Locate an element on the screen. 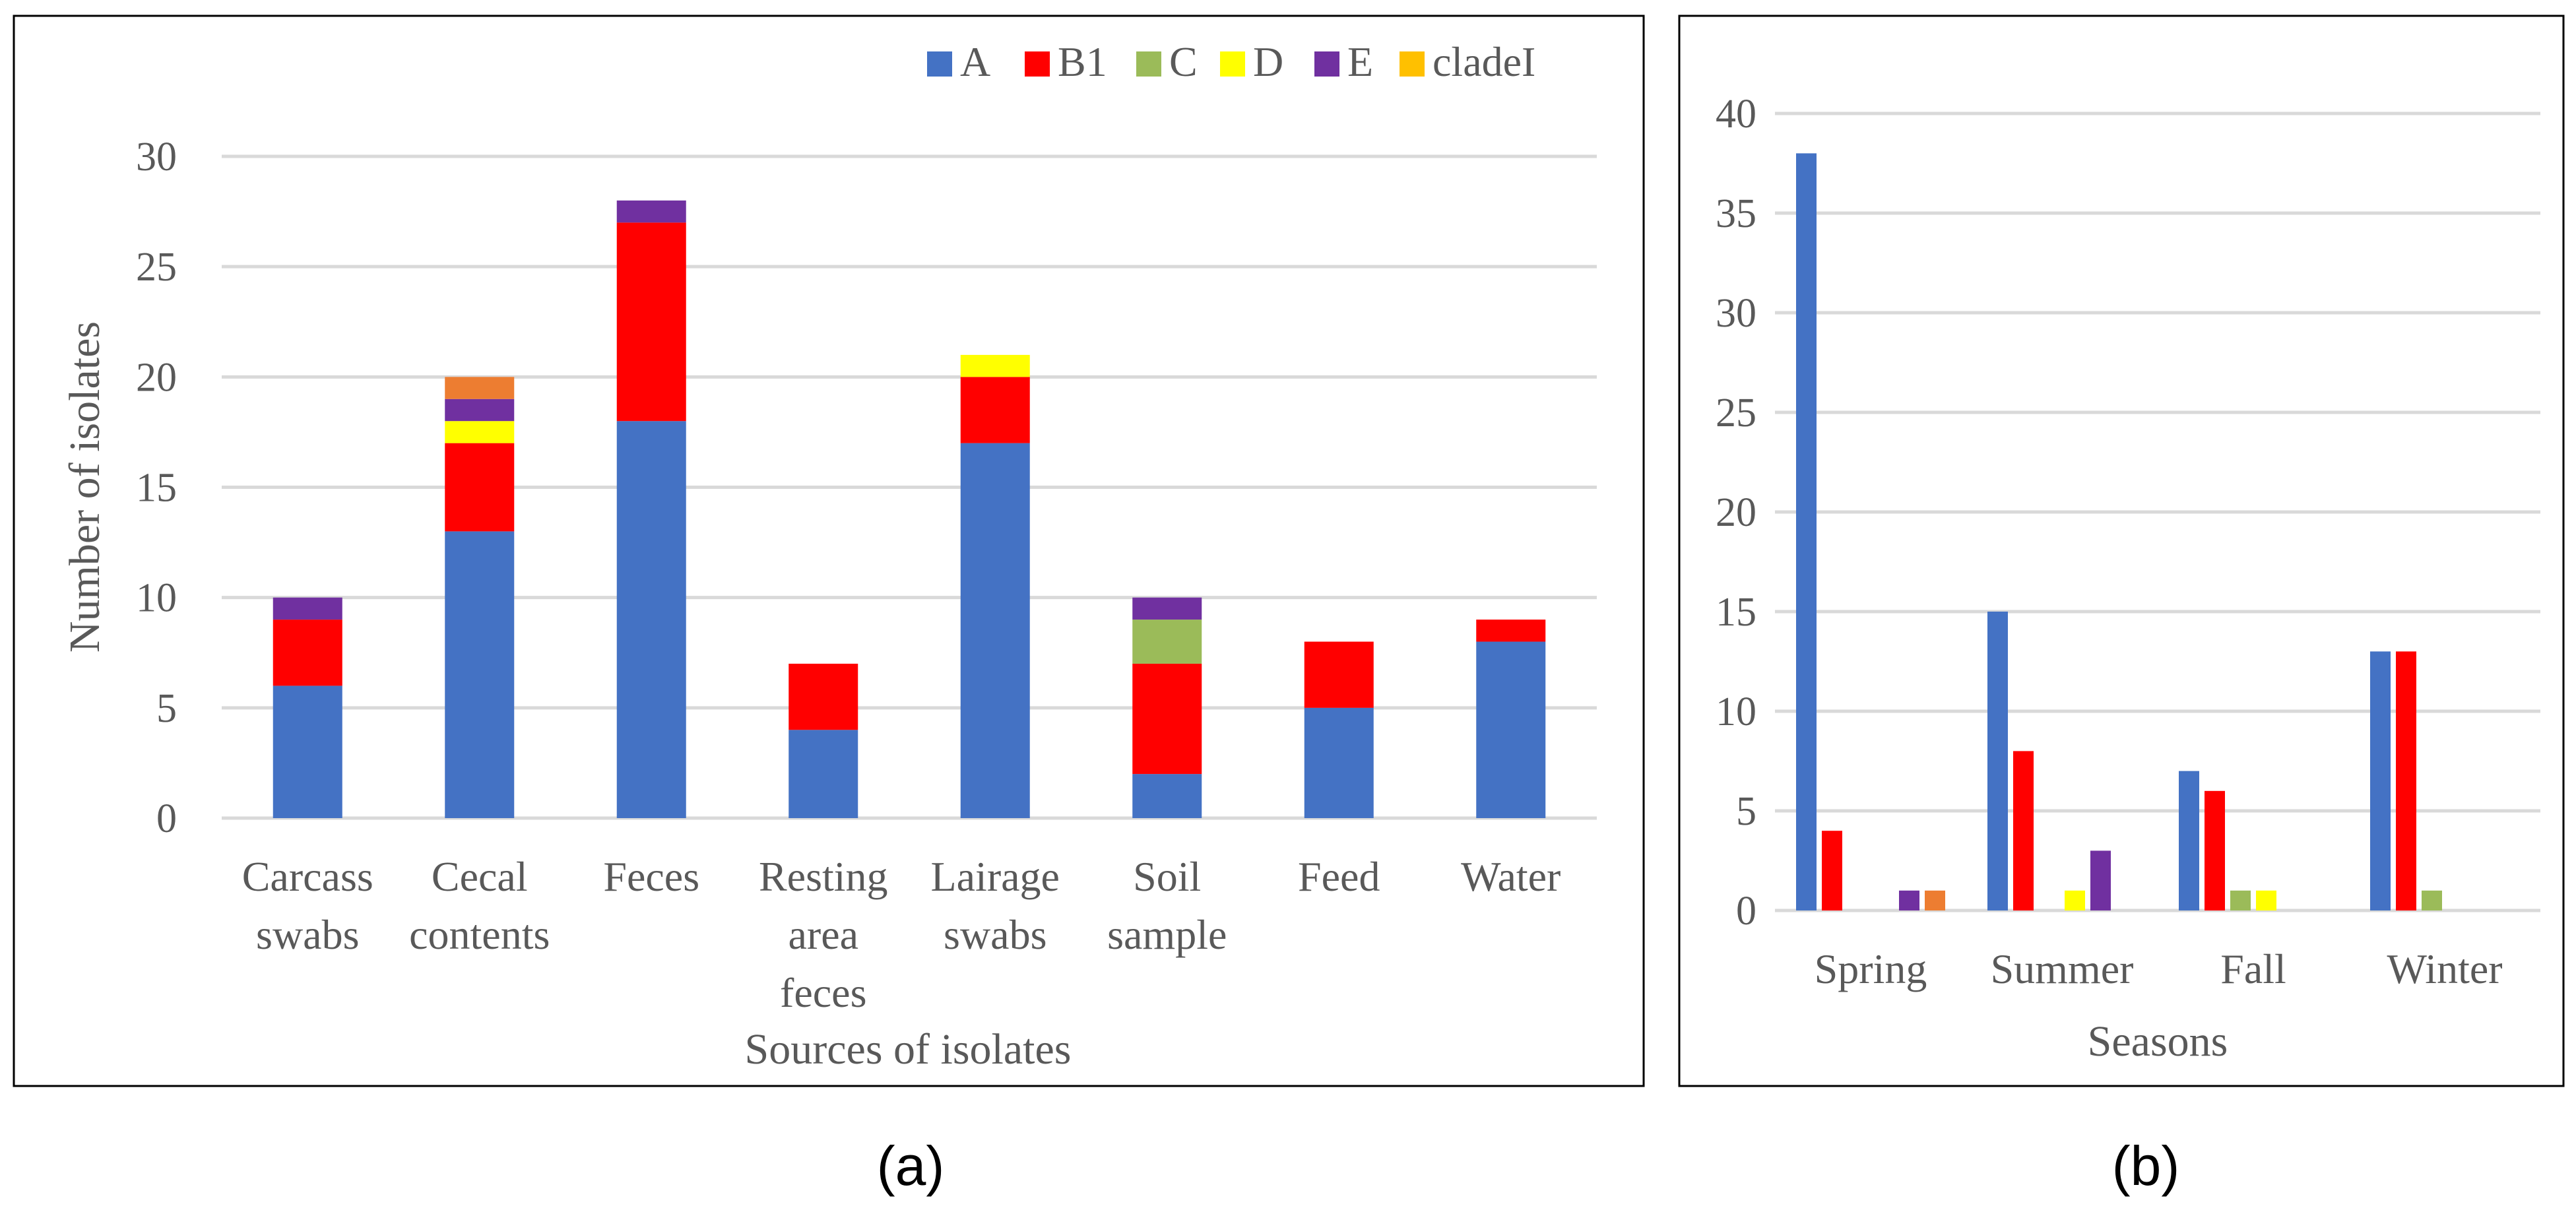 Image resolution: width=2576 pixels, height=1212 pixels. x-category-label: Fall is located at coordinates (2253, 968).